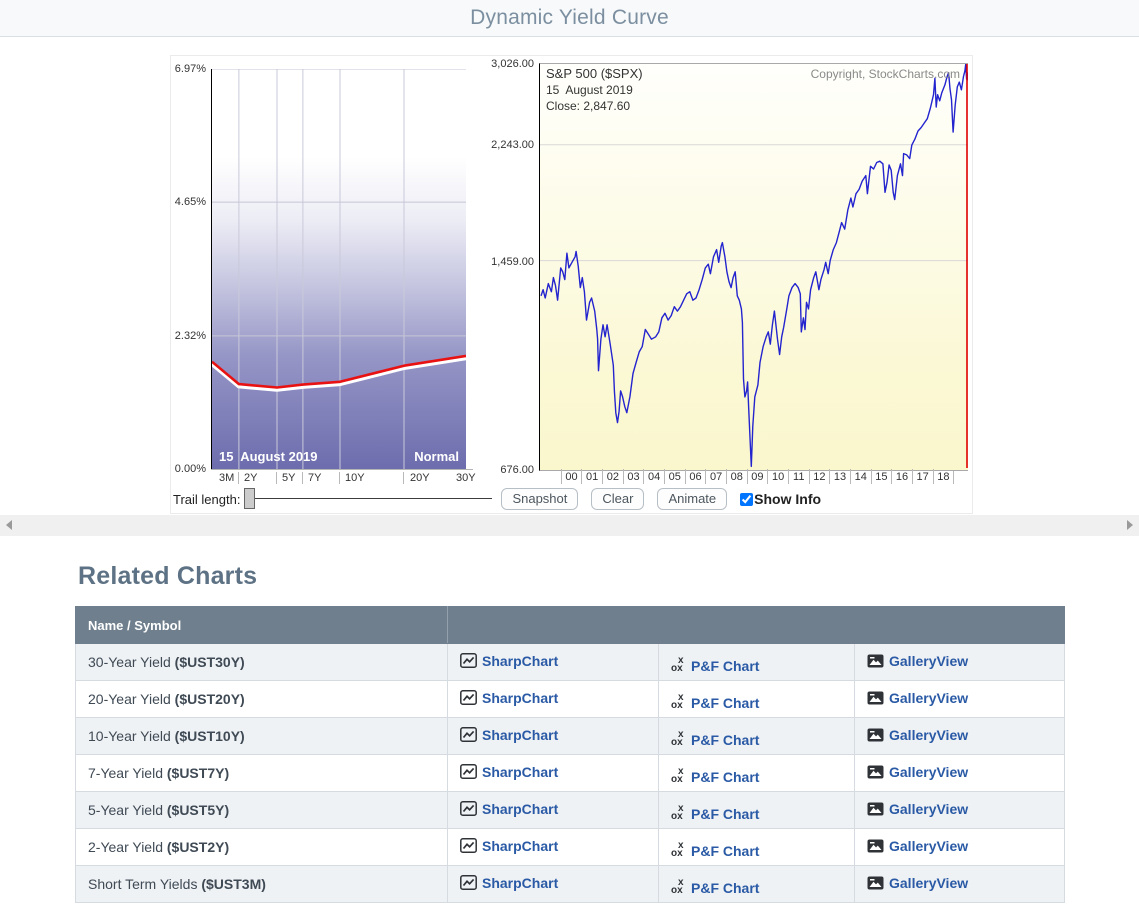 Image resolution: width=1139 pixels, height=919 pixels. What do you see at coordinates (569, 525) in the screenshot?
I see `horizontal-scrollbar` at bounding box center [569, 525].